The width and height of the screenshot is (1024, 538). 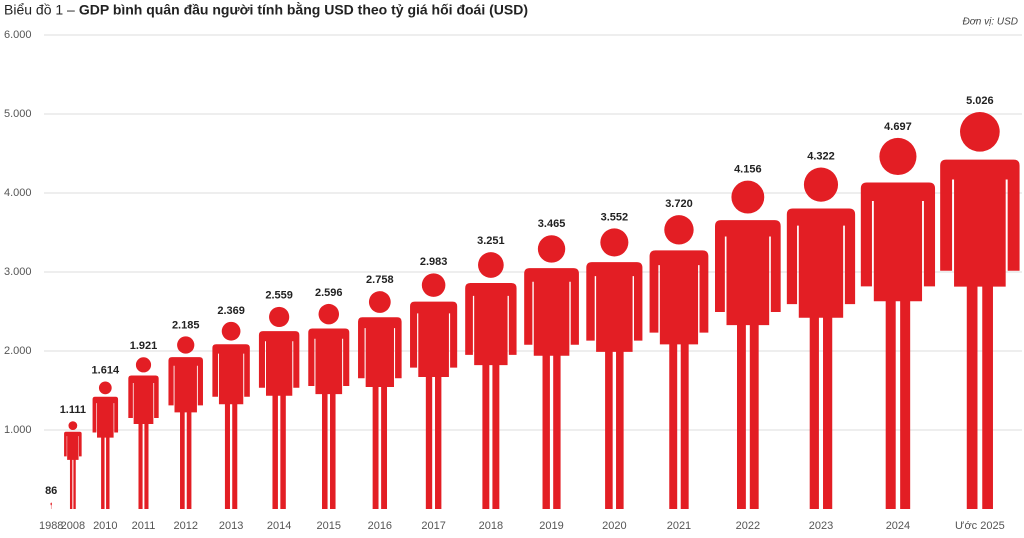 What do you see at coordinates (231, 526) in the screenshot?
I see `x-tick-label: 2013` at bounding box center [231, 526].